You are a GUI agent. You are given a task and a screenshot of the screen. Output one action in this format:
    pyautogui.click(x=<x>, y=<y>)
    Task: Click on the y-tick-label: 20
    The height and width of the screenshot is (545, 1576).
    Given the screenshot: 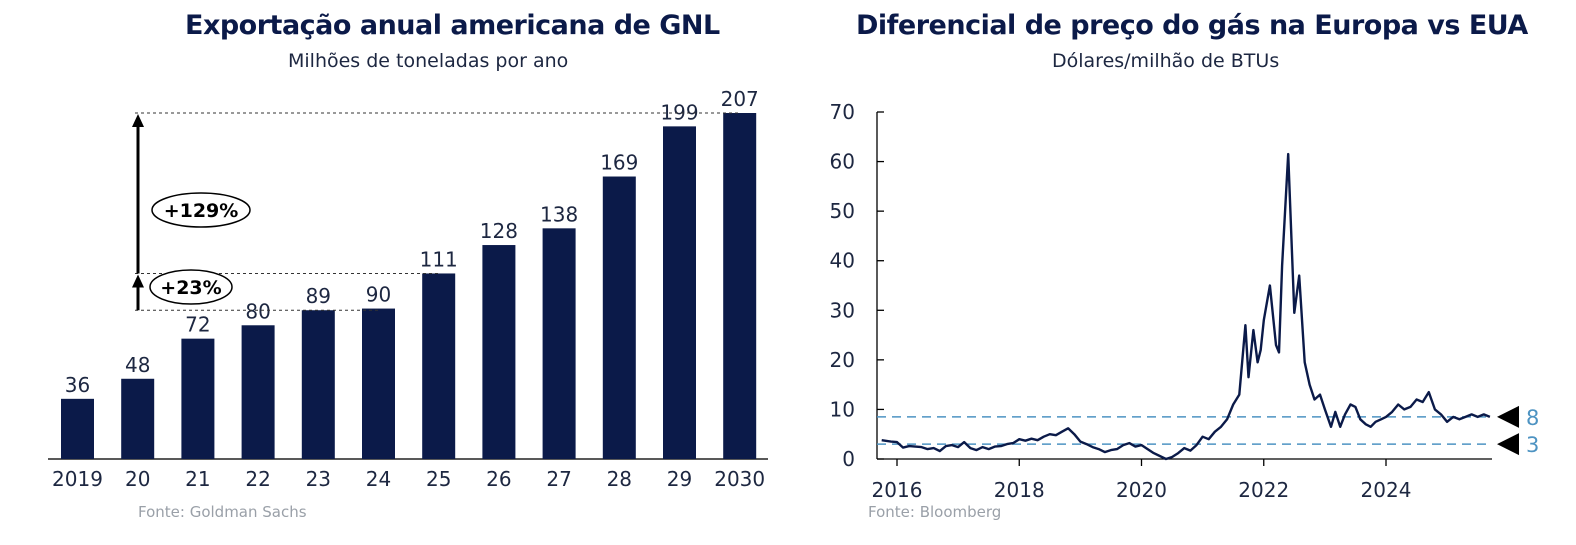 What is the action you would take?
    pyautogui.click(x=842, y=360)
    